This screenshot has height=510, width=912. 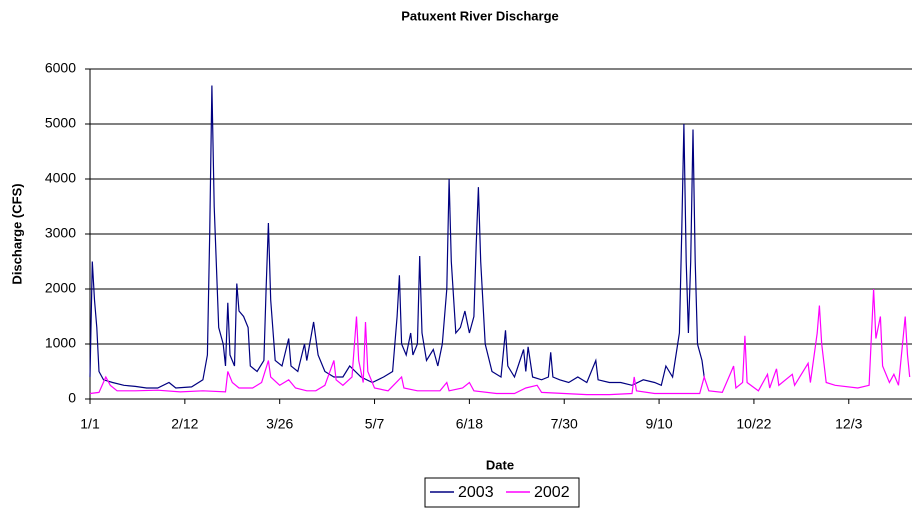 What do you see at coordinates (500, 464) in the screenshot?
I see `x-axis-label: Date` at bounding box center [500, 464].